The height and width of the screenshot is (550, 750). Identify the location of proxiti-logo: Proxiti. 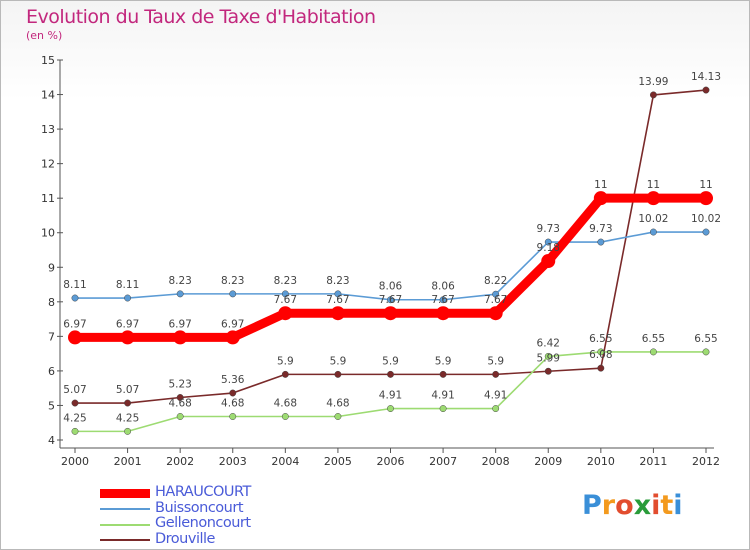
(632, 505).